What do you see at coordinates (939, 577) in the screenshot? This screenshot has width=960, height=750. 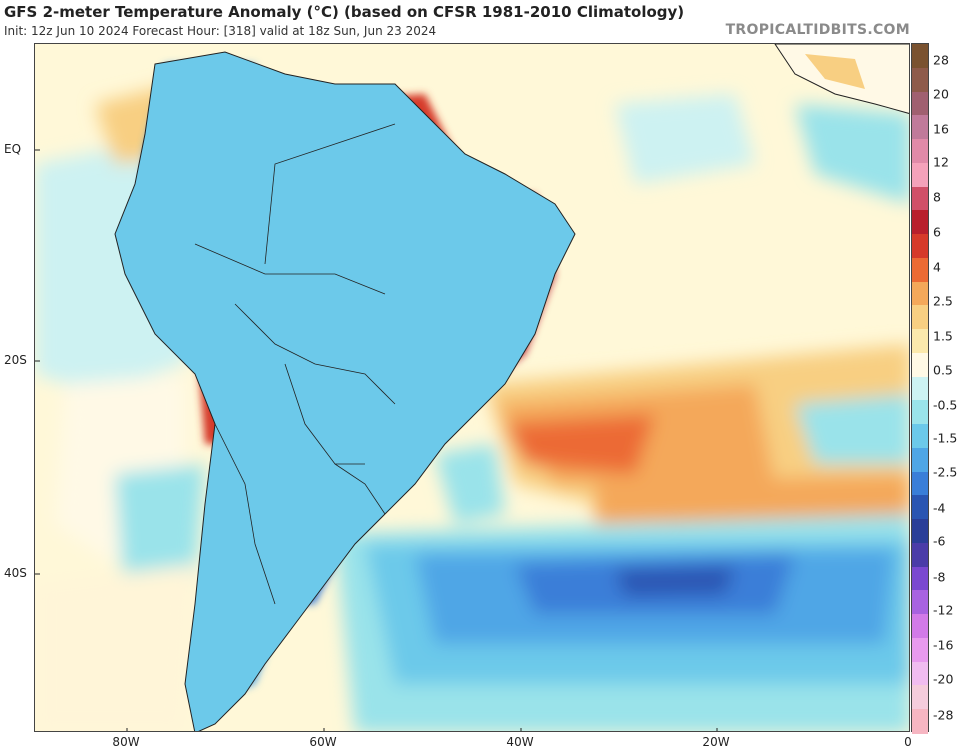 I see `colorbar-label: -8` at bounding box center [939, 577].